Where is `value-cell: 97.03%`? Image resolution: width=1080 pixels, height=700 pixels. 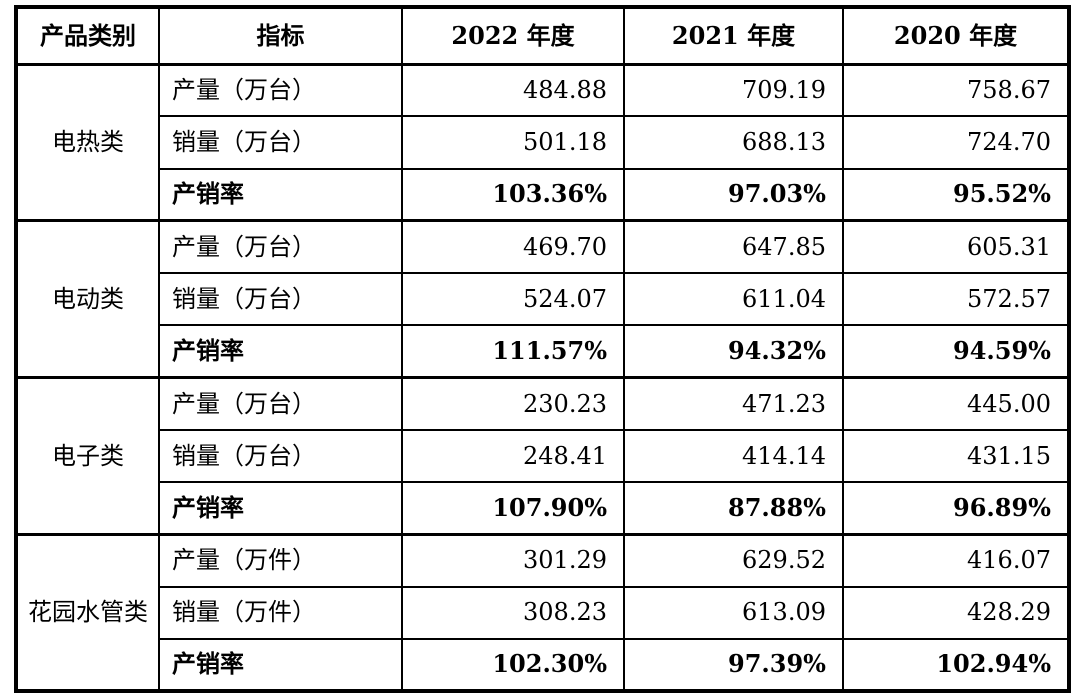
value-cell: 97.03% is located at coordinates (733, 194).